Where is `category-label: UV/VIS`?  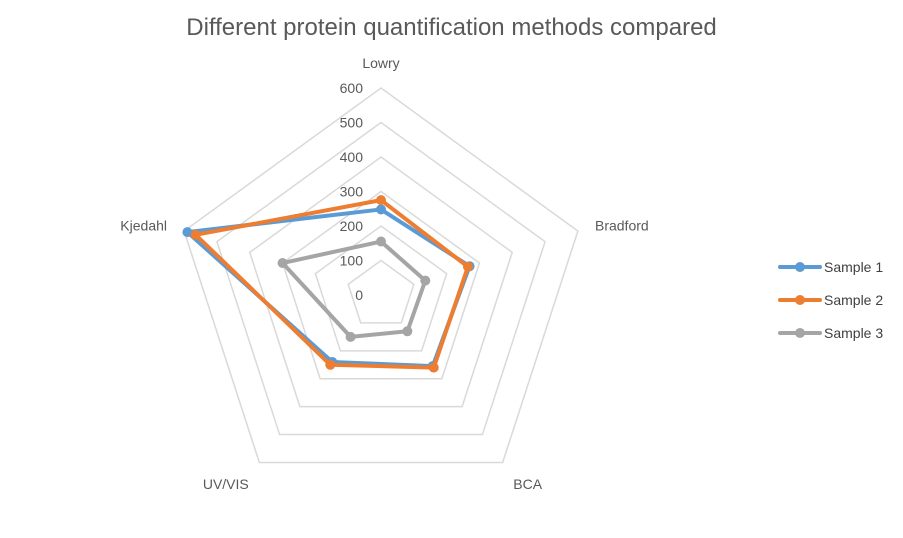
category-label: UV/VIS is located at coordinates (226, 484).